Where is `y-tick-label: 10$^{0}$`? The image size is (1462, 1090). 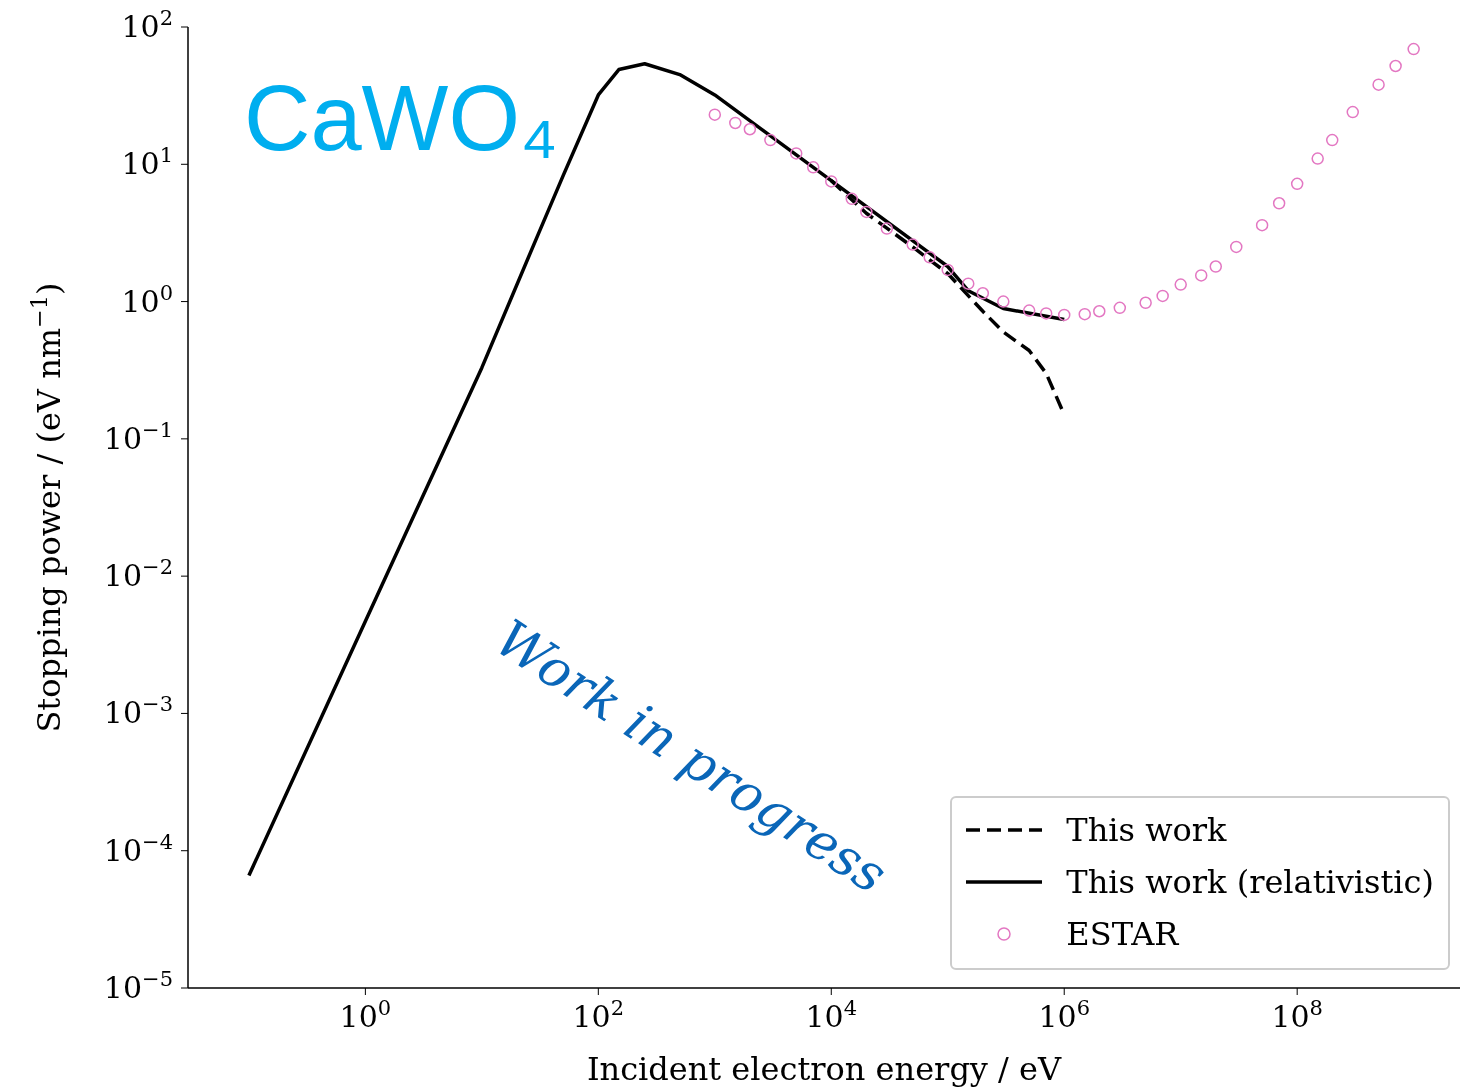 y-tick-label: 10$^{0}$ is located at coordinates (147, 299).